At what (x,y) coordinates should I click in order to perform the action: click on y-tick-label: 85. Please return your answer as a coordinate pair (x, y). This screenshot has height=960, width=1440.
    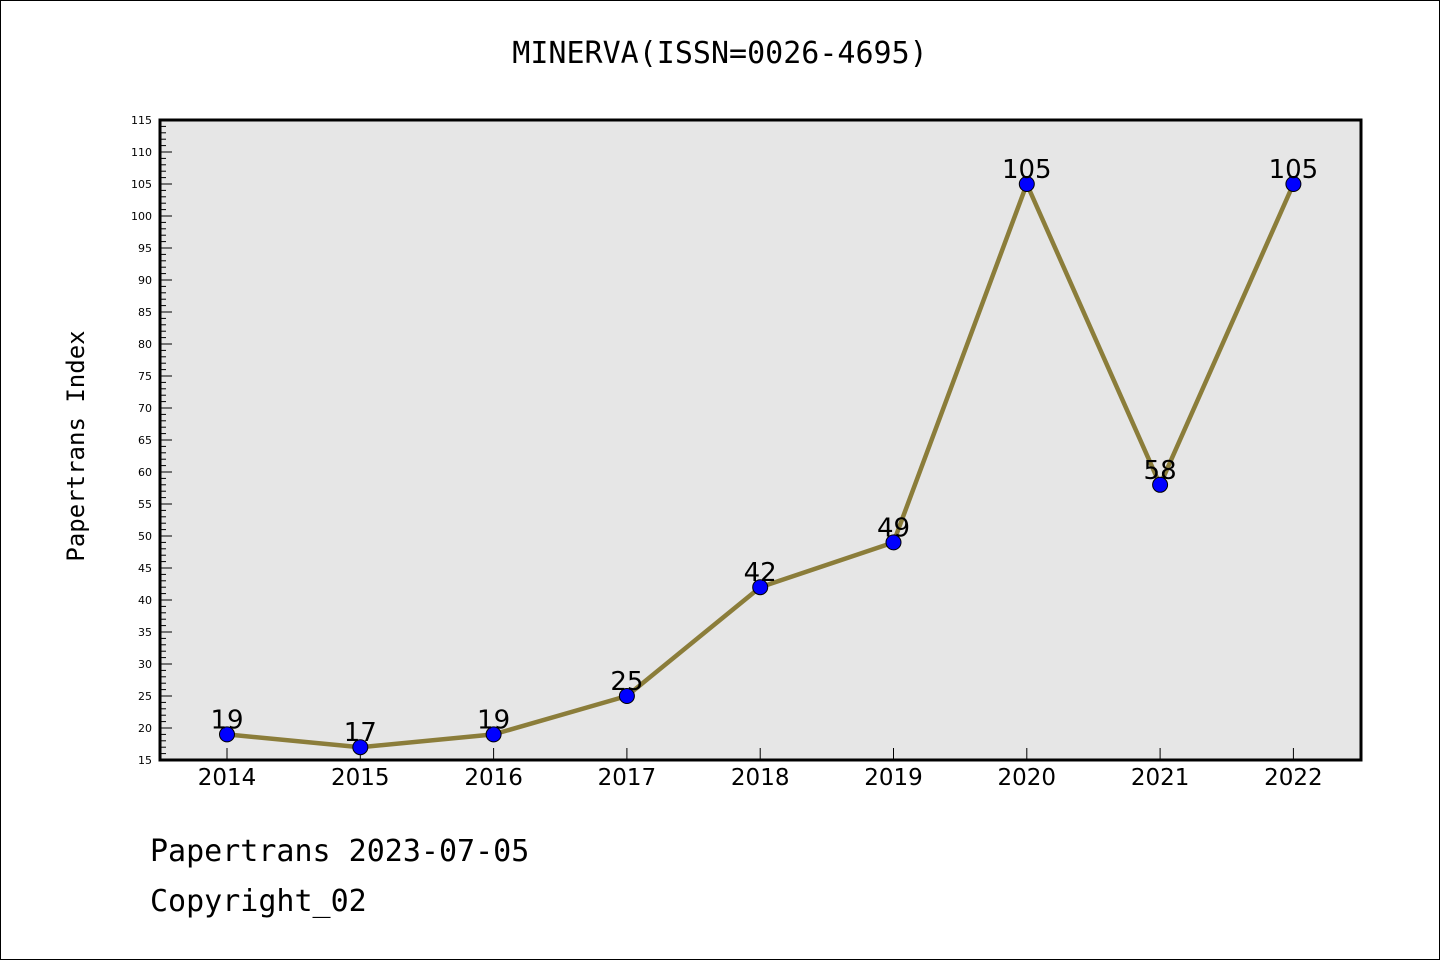
    Looking at the image, I should click on (145, 312).